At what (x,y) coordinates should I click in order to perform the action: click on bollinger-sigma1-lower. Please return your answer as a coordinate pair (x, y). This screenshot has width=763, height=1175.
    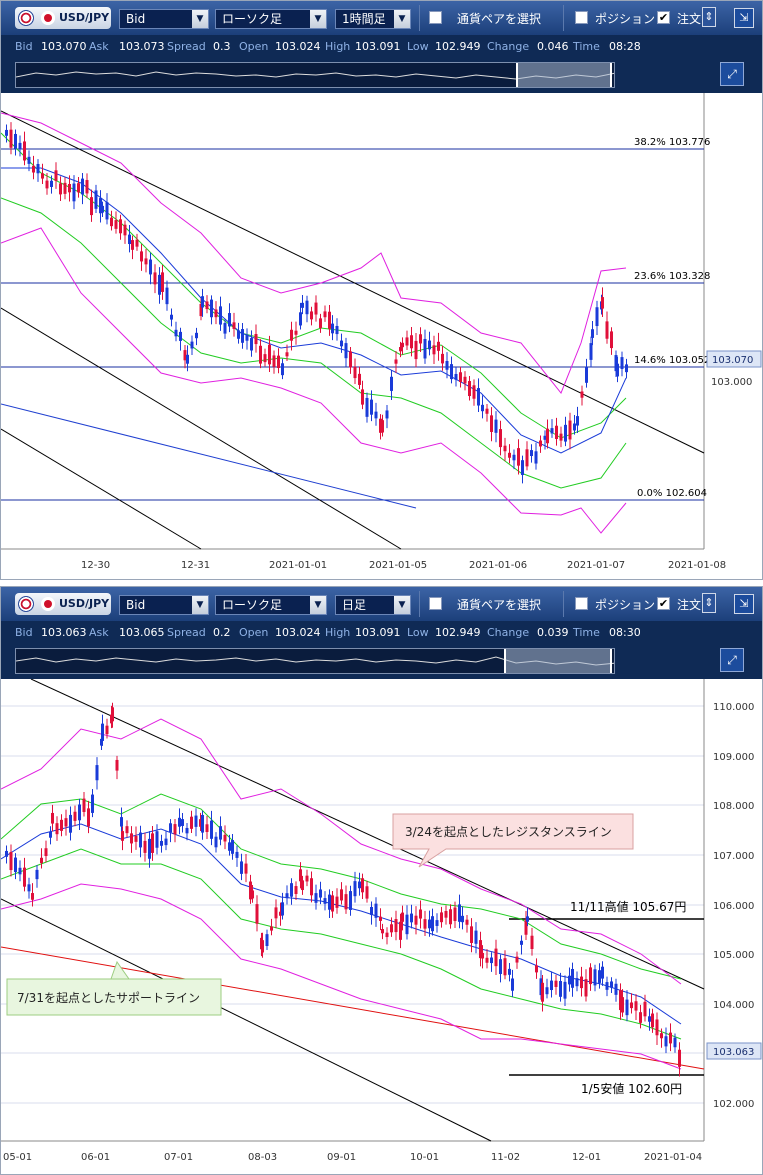
    Looking at the image, I should click on (341, 944).